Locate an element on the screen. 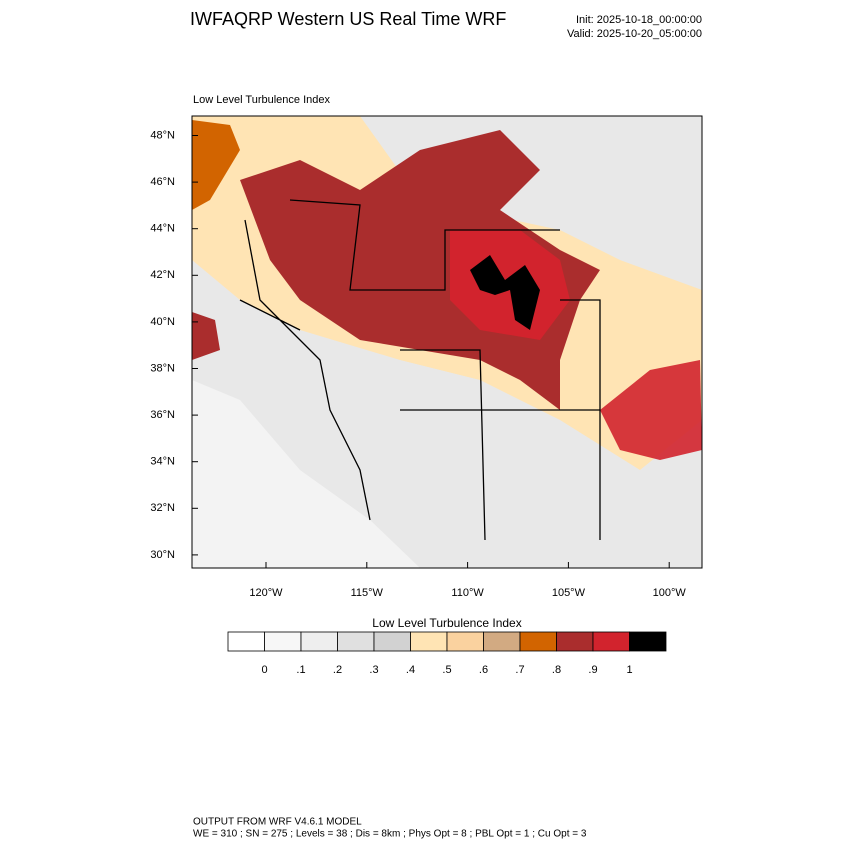 Image resolution: width=850 pixels, height=850 pixels. lon-label: 115°W is located at coordinates (367, 593).